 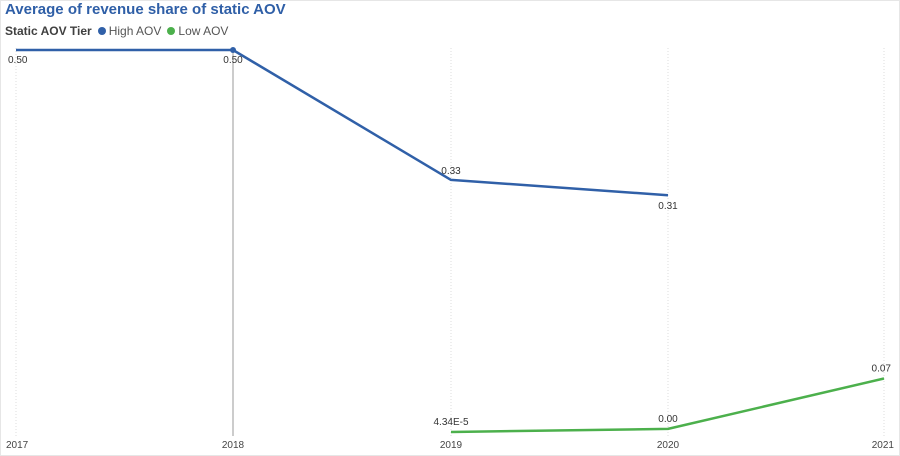 I want to click on data-label-low-aov-2020: 0.00, so click(x=668, y=419).